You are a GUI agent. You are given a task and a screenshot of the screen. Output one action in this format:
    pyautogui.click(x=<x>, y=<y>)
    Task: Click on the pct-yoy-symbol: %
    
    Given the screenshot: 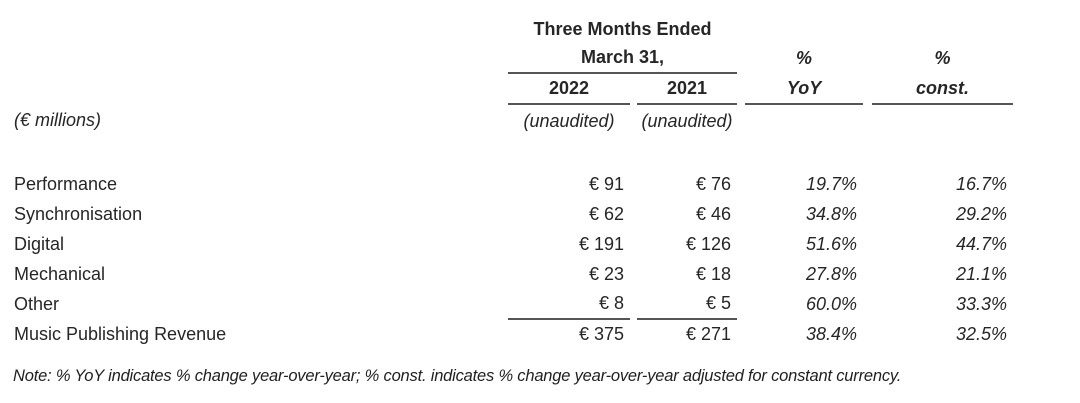 What is the action you would take?
    pyautogui.click(x=804, y=58)
    